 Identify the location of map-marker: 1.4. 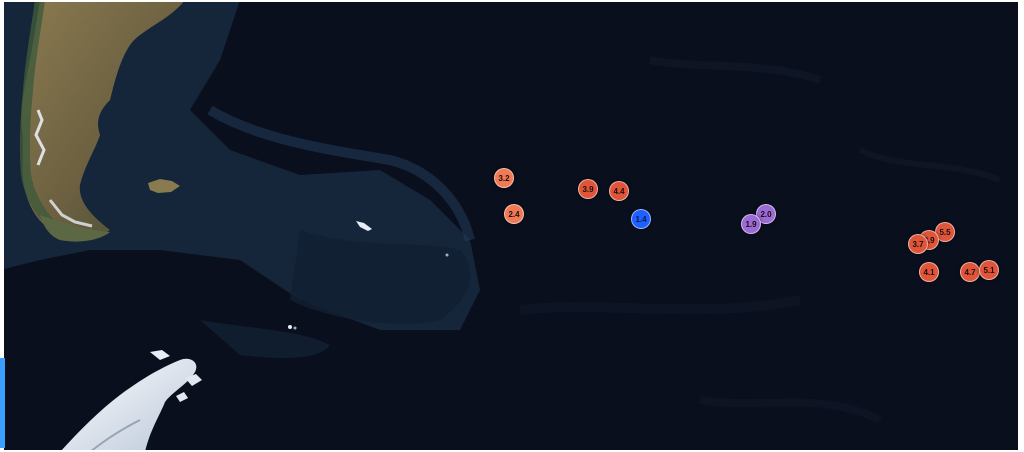
(641, 219).